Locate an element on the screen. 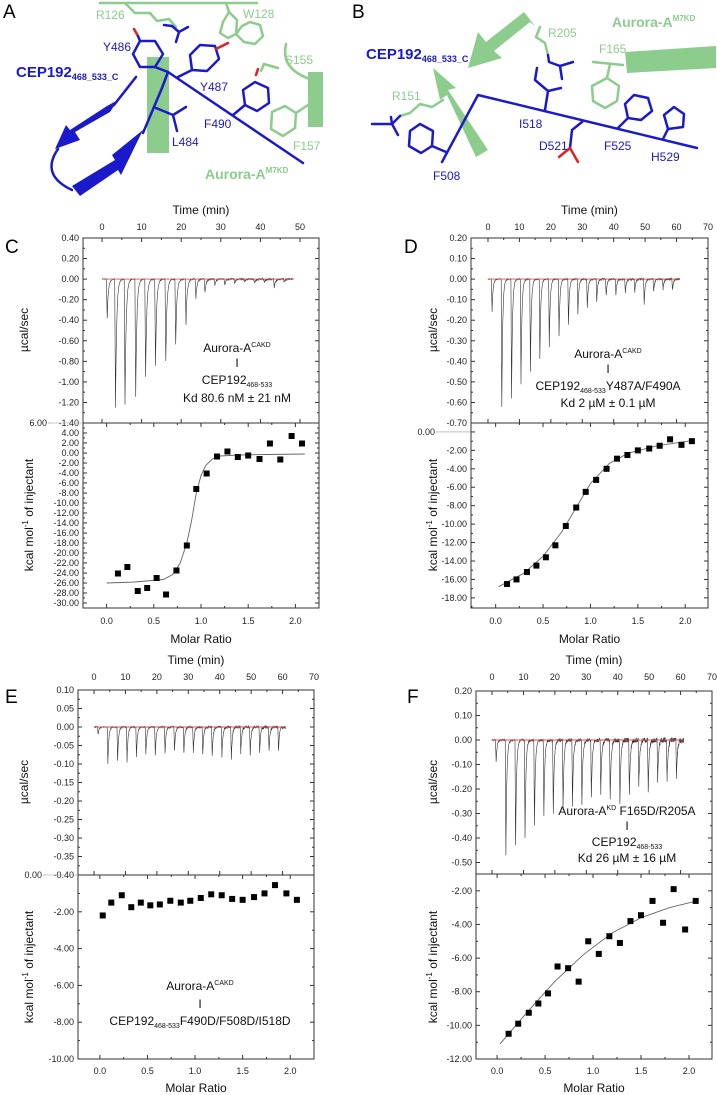 The width and height of the screenshot is (717, 1095). i518-branch is located at coordinates (554, 89).